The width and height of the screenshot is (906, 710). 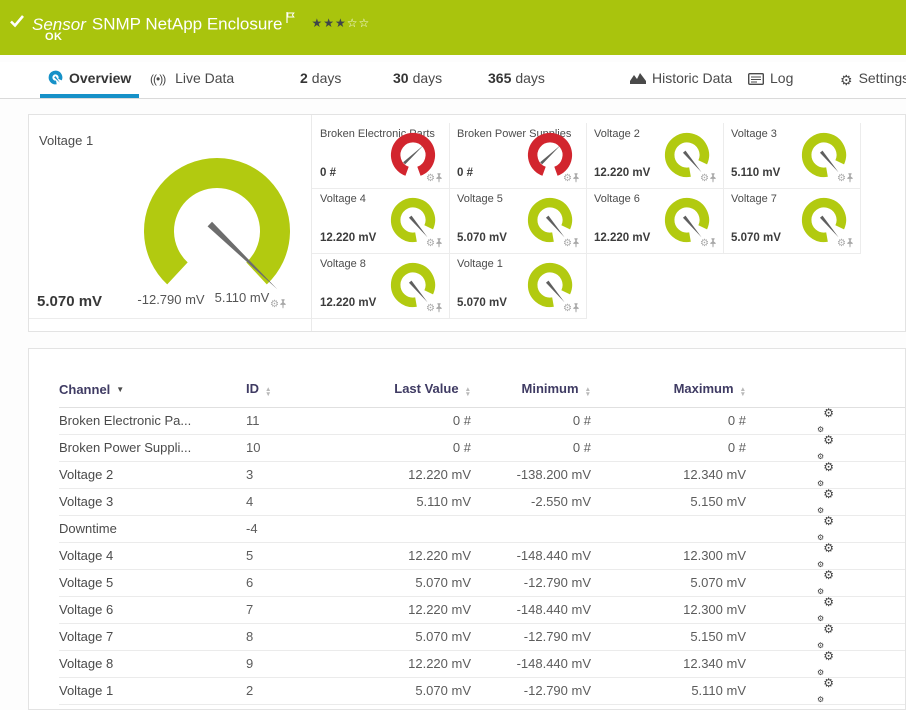 I want to click on column-header-last-value: Last Value ▲ ▼, so click(x=416, y=378).